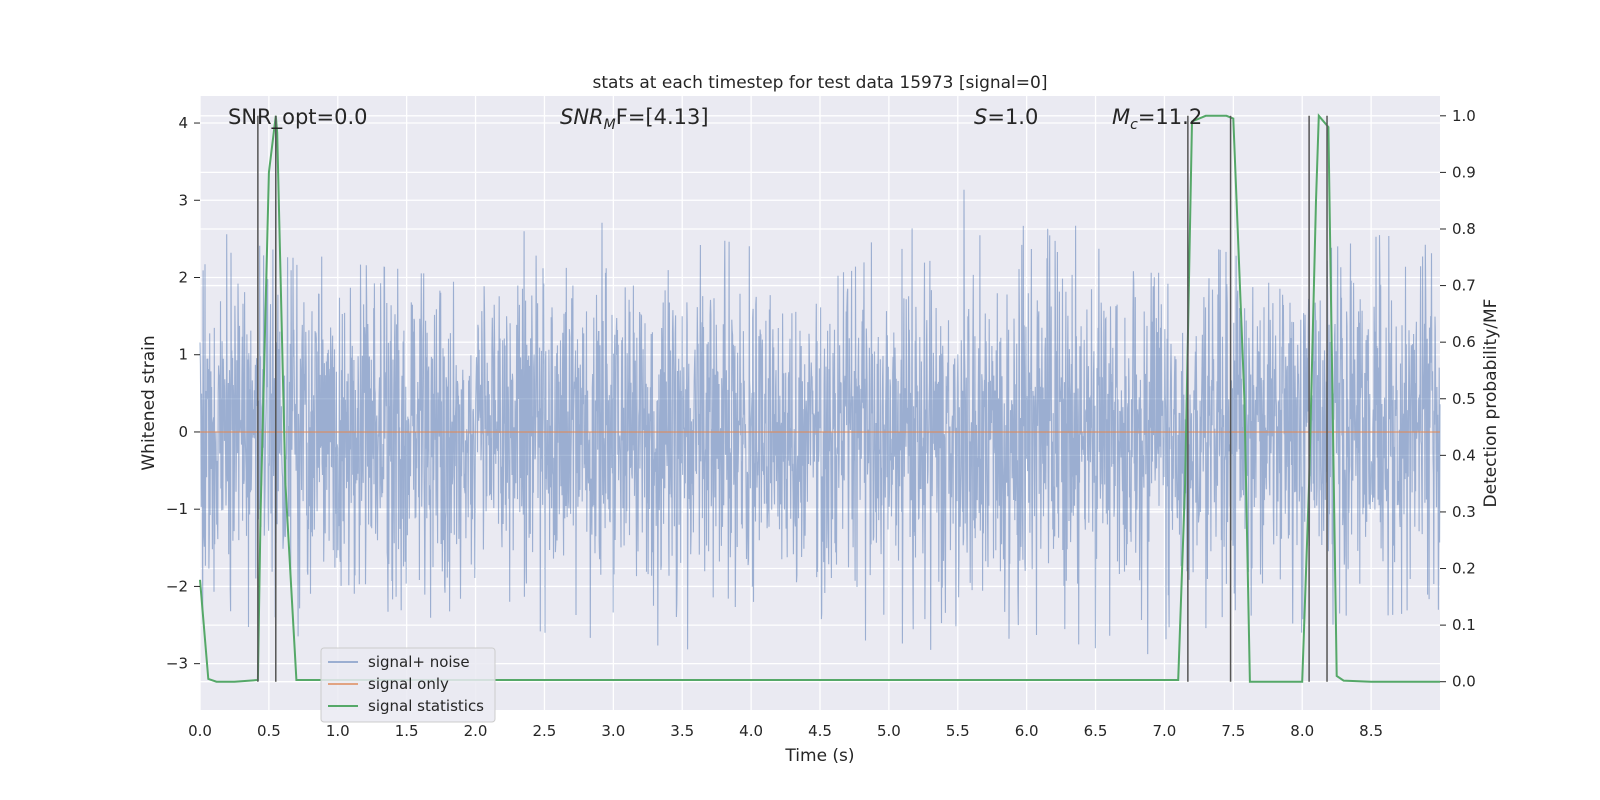 This screenshot has height=800, width=1600. I want to click on y2-tick-label-7: 0.7, so click(1464, 286).